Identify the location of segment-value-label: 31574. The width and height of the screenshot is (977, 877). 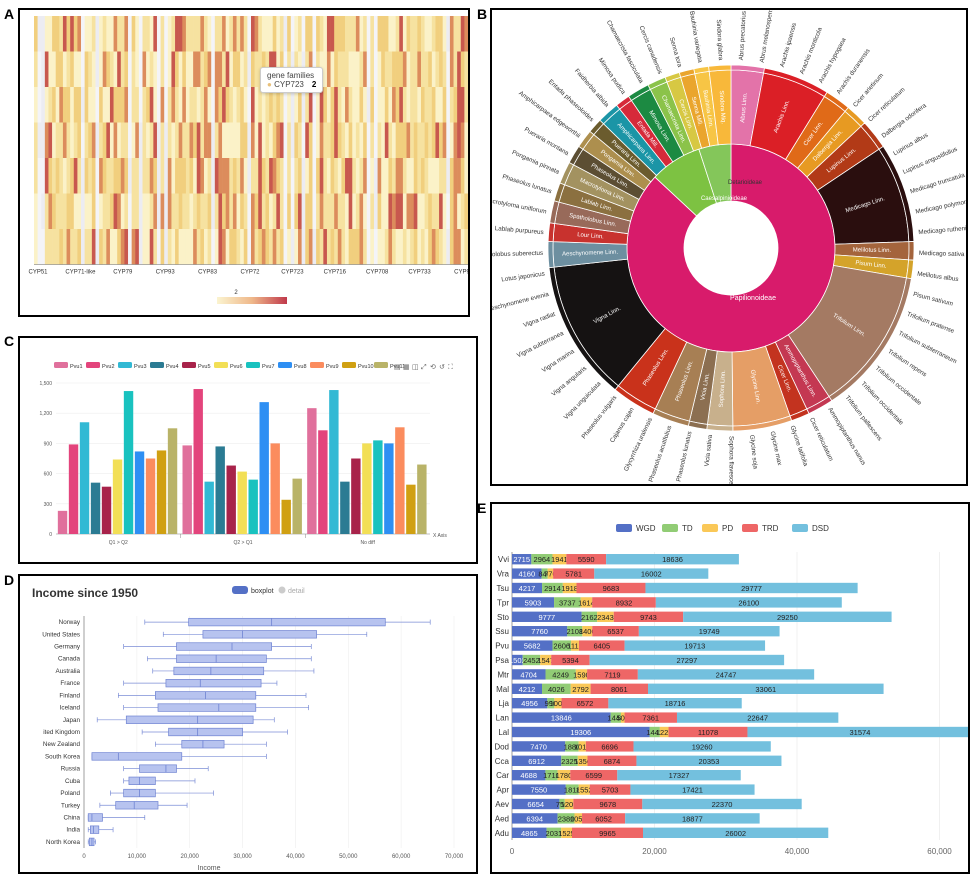
(860, 732).